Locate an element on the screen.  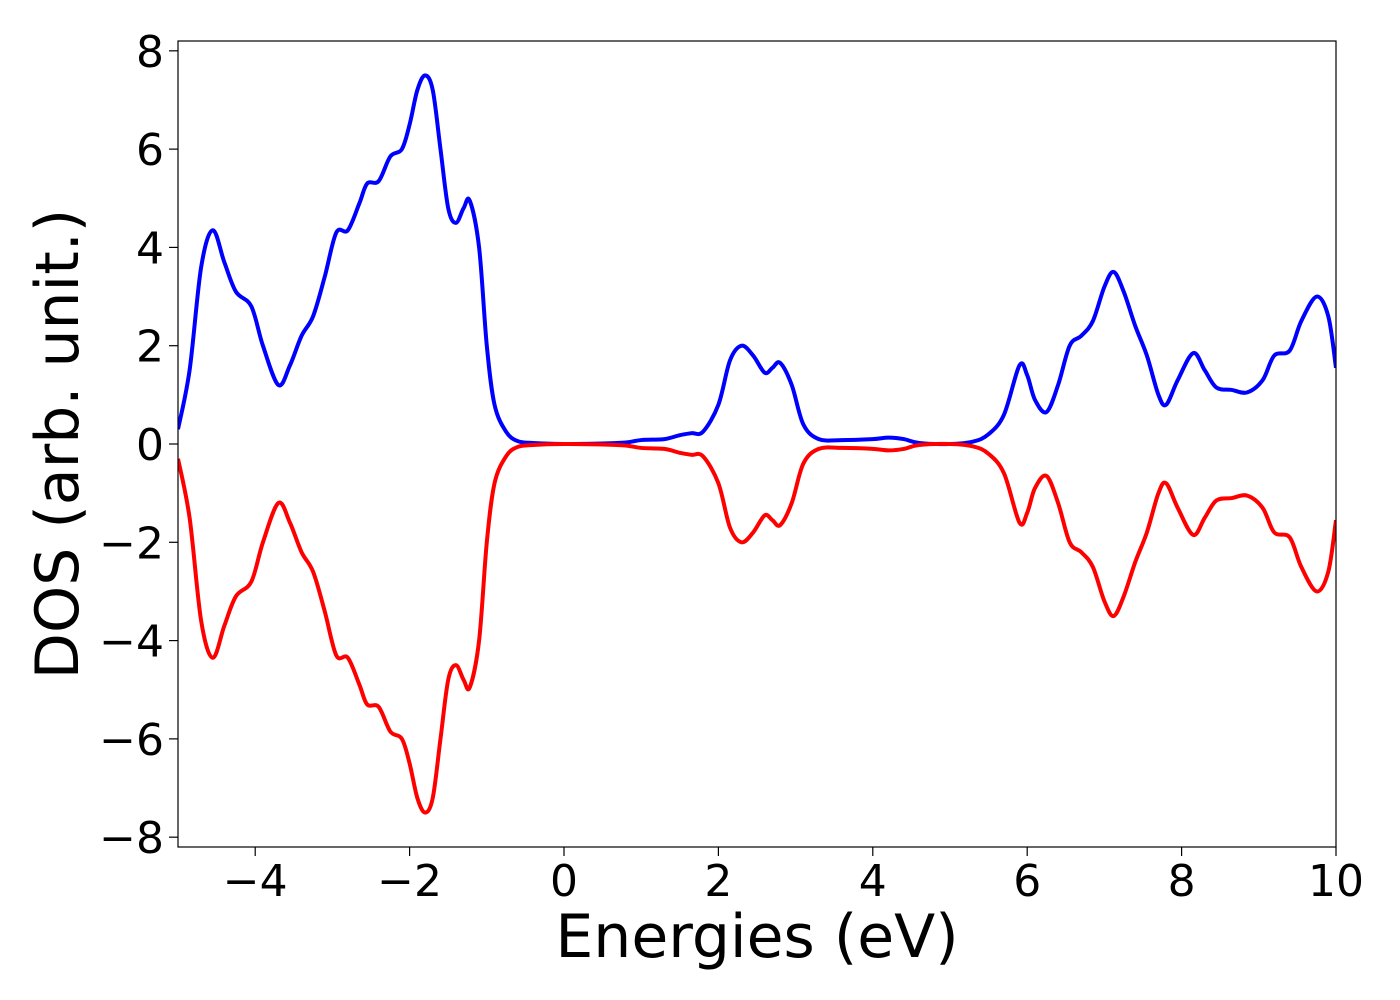
x-tick-label: 2 is located at coordinates (718, 881).